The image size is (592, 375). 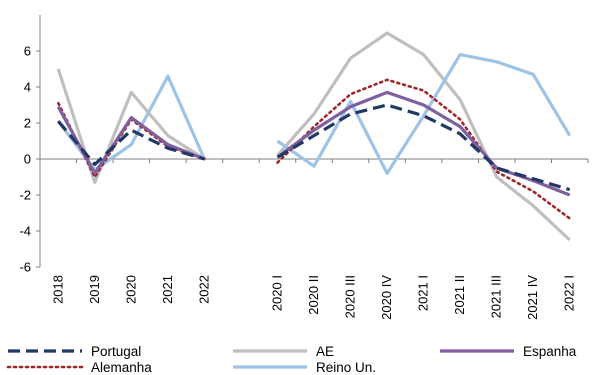 What do you see at coordinates (116, 351) in the screenshot?
I see `legend-label: Portugal` at bounding box center [116, 351].